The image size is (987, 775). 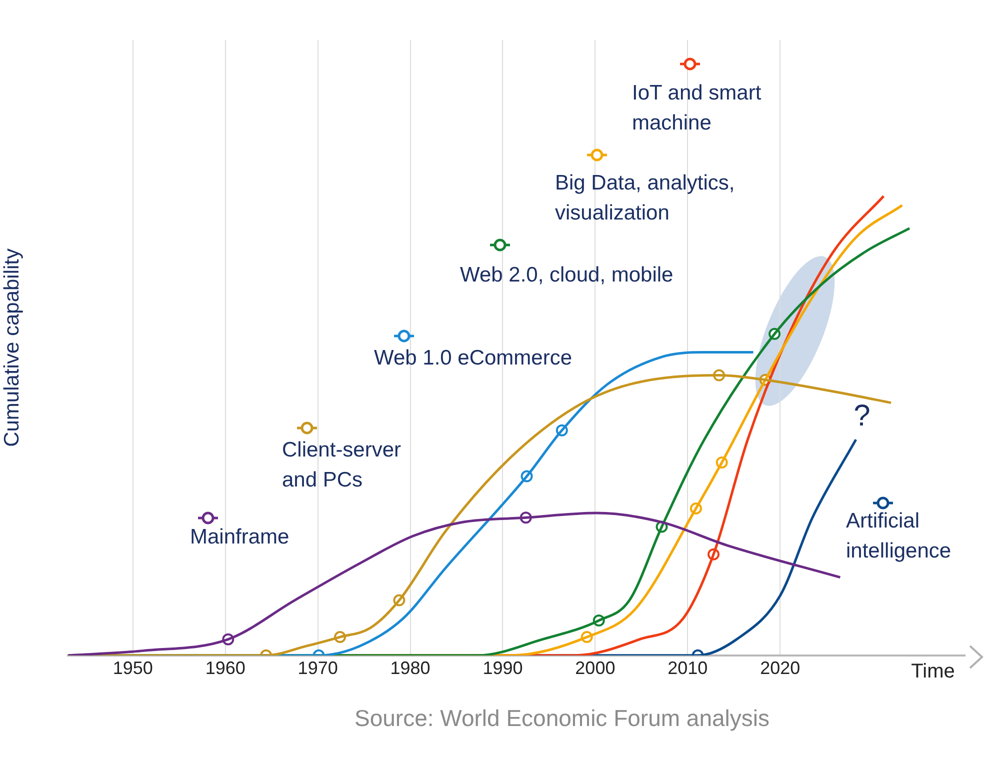 What do you see at coordinates (688, 668) in the screenshot?
I see `x-tick-label: 2010` at bounding box center [688, 668].